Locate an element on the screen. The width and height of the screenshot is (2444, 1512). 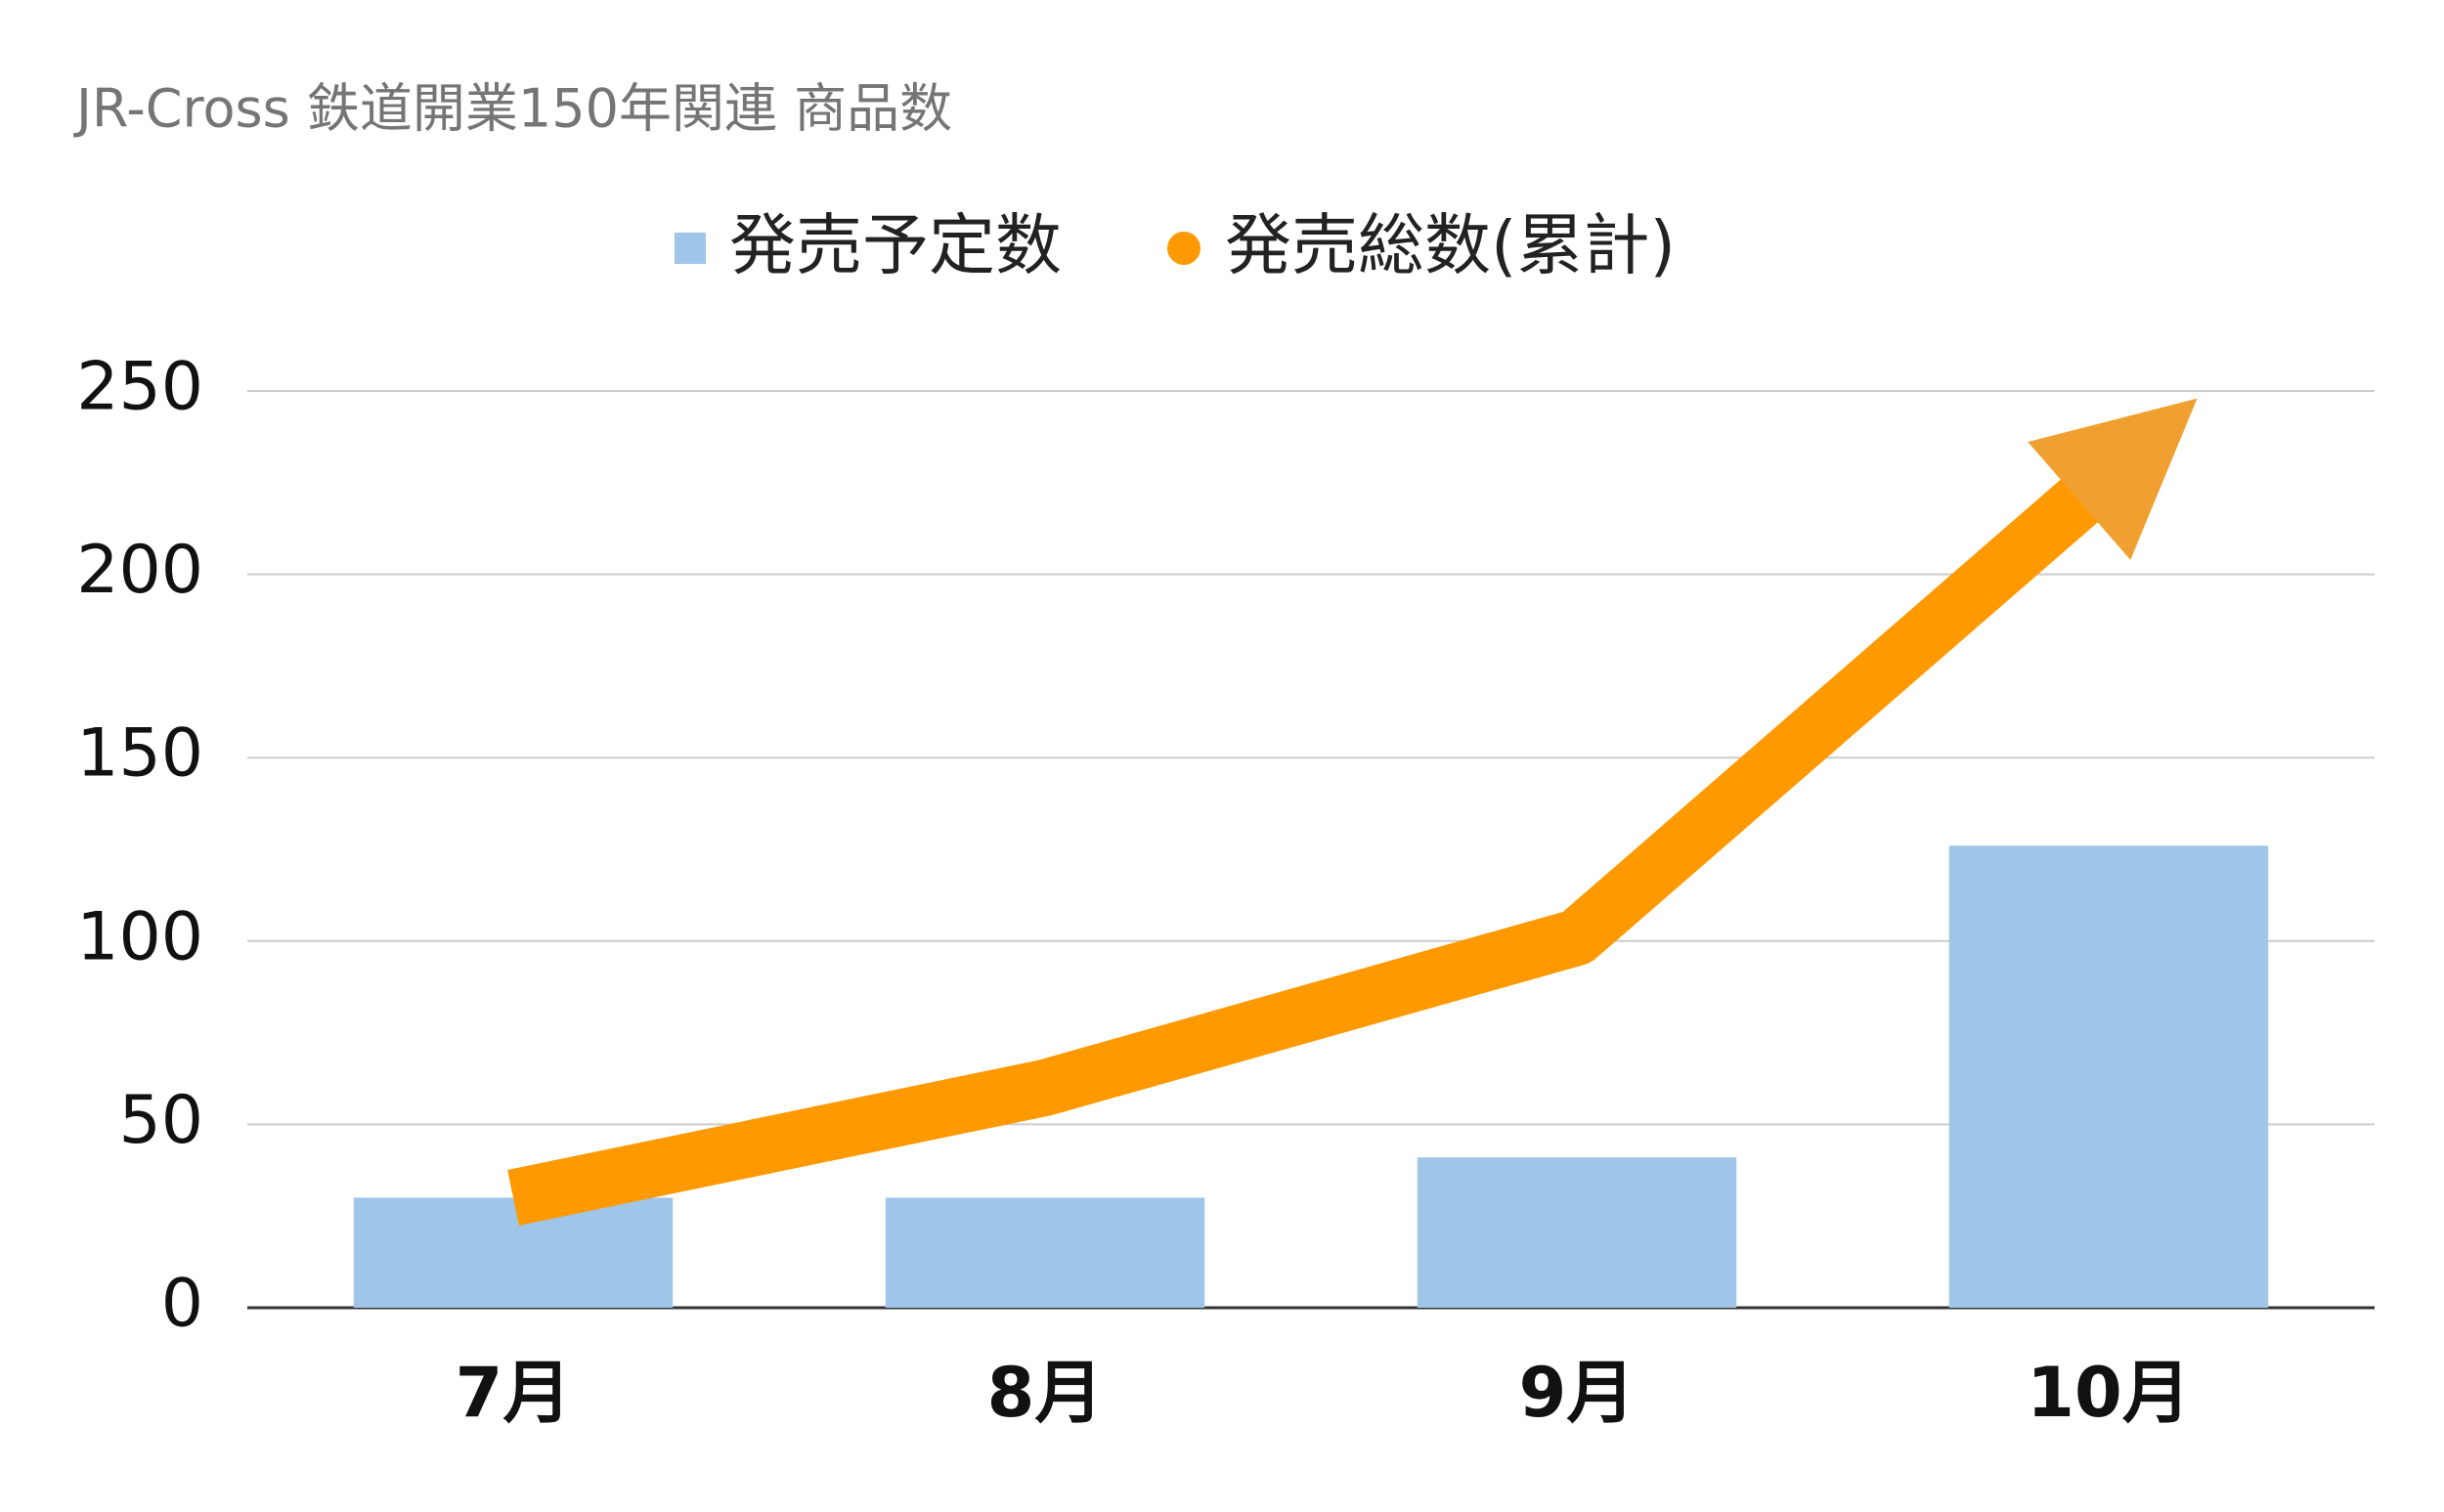
y-tick-label: 100 is located at coordinates (139, 936).